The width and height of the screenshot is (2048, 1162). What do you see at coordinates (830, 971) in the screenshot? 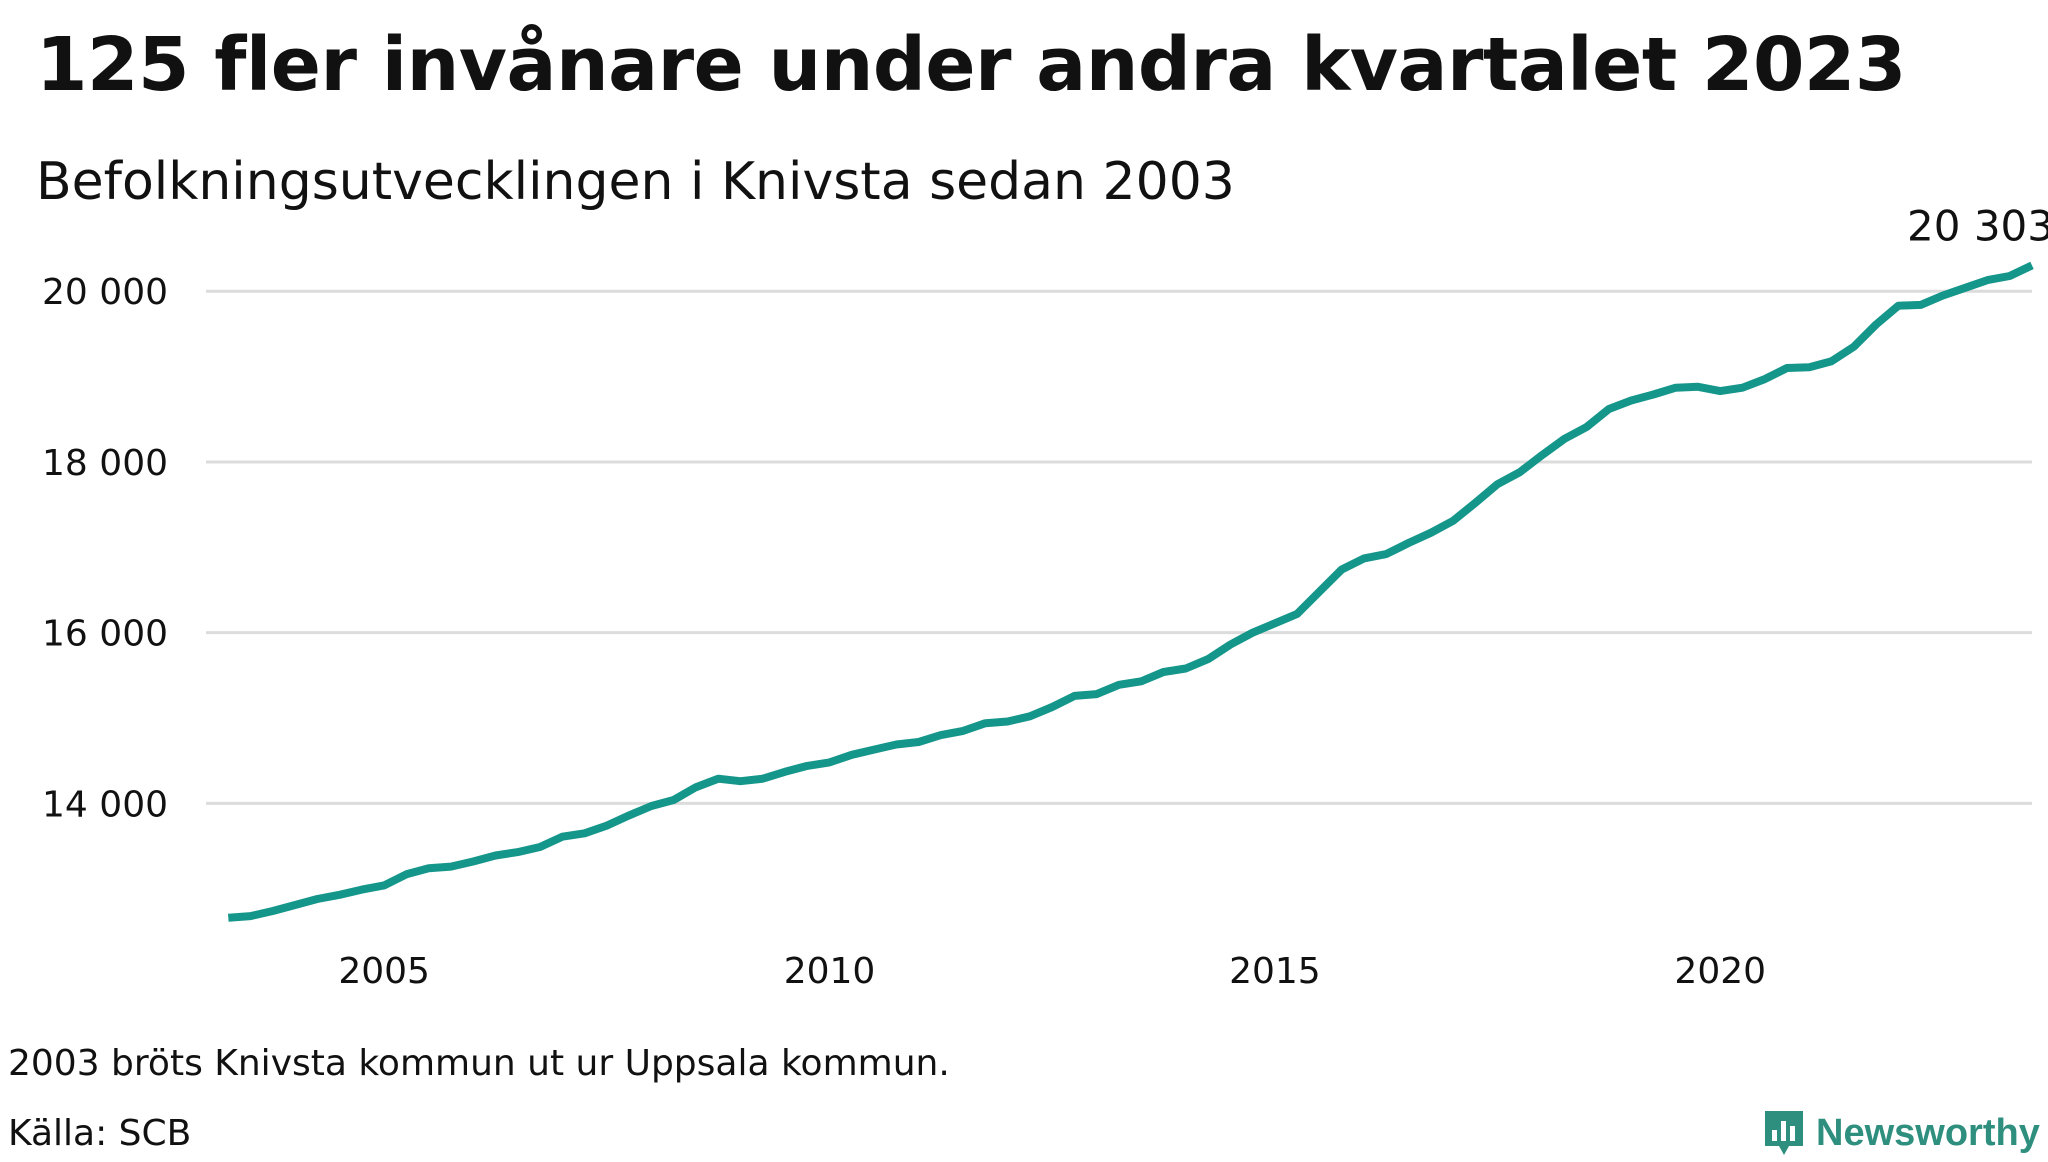
I see `x-tick-label: 2010` at bounding box center [830, 971].